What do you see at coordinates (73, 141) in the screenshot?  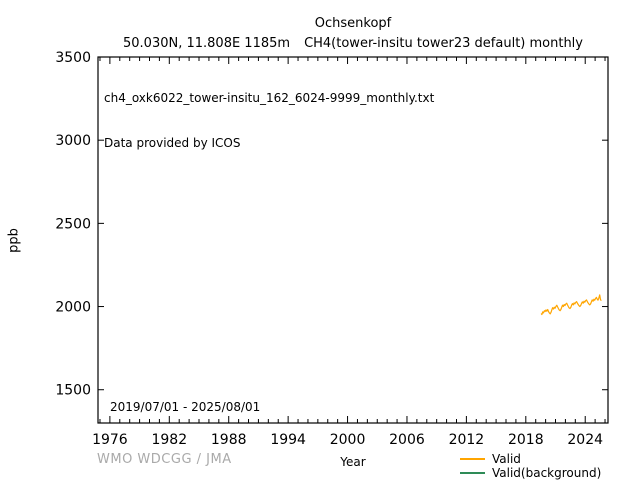 I see `y-tick-label: 3000` at bounding box center [73, 141].